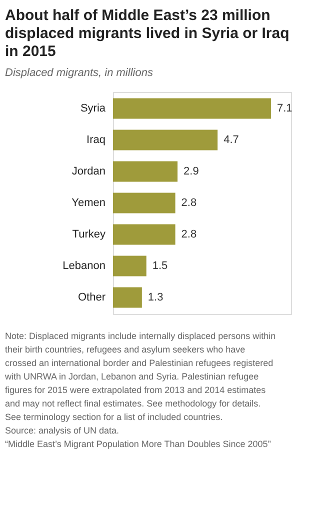 The width and height of the screenshot is (310, 522). Describe the element at coordinates (79, 73) in the screenshot. I see `chart-subtitle: Displaced migrants, in millions` at that location.